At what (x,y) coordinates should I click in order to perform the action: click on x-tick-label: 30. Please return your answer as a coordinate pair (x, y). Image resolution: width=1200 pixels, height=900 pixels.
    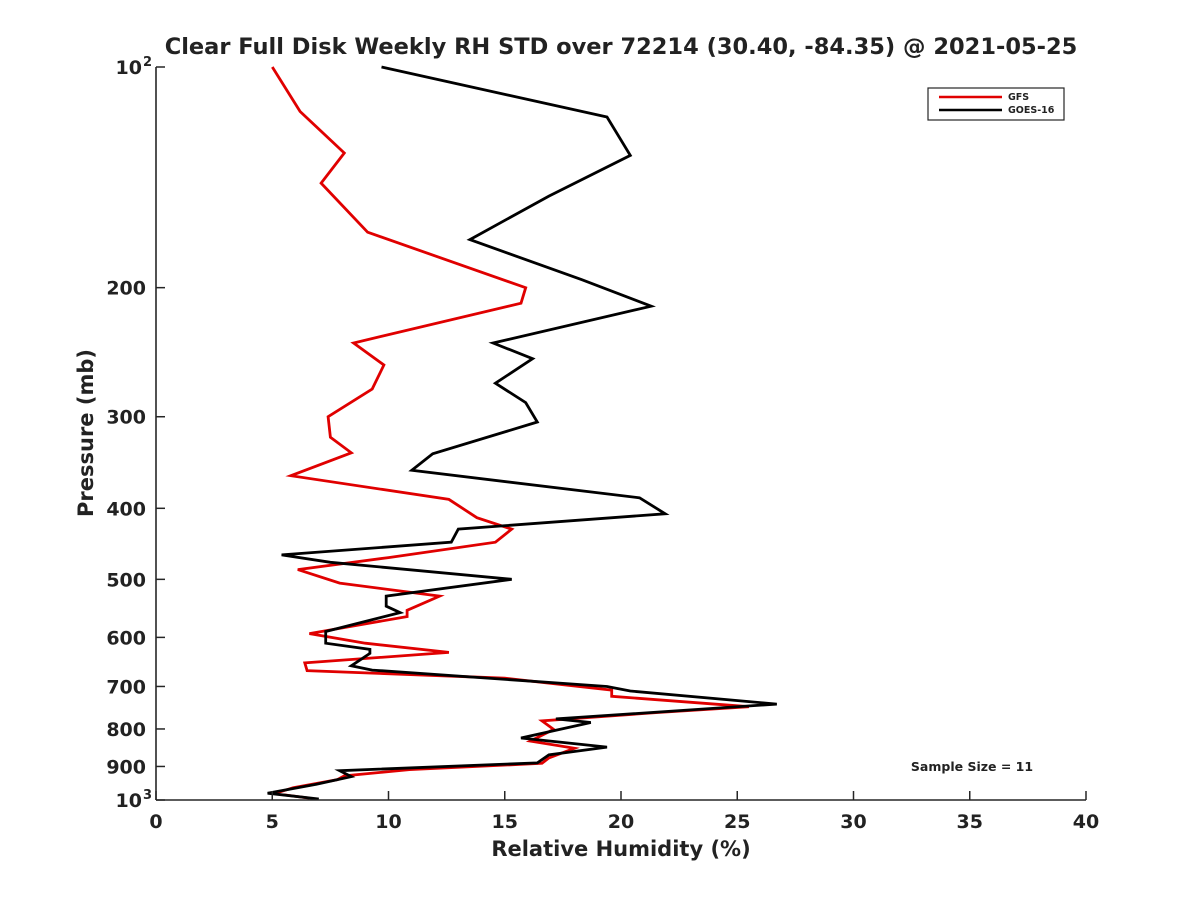
    Looking at the image, I should click on (853, 822).